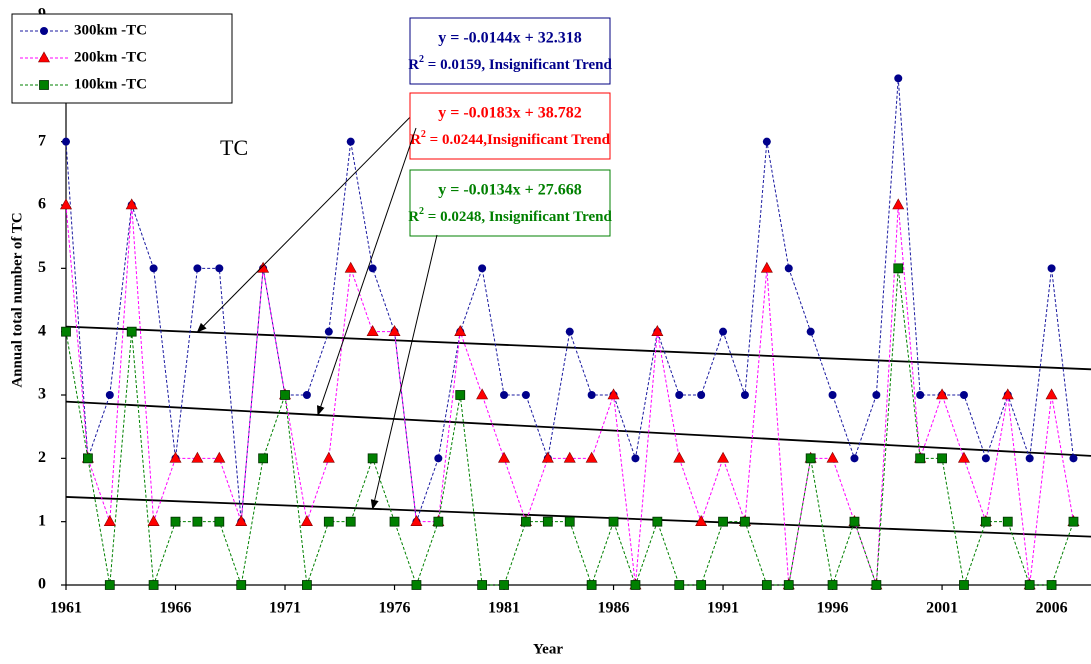  I want to click on x-tick-label: 1961, so click(66, 608).